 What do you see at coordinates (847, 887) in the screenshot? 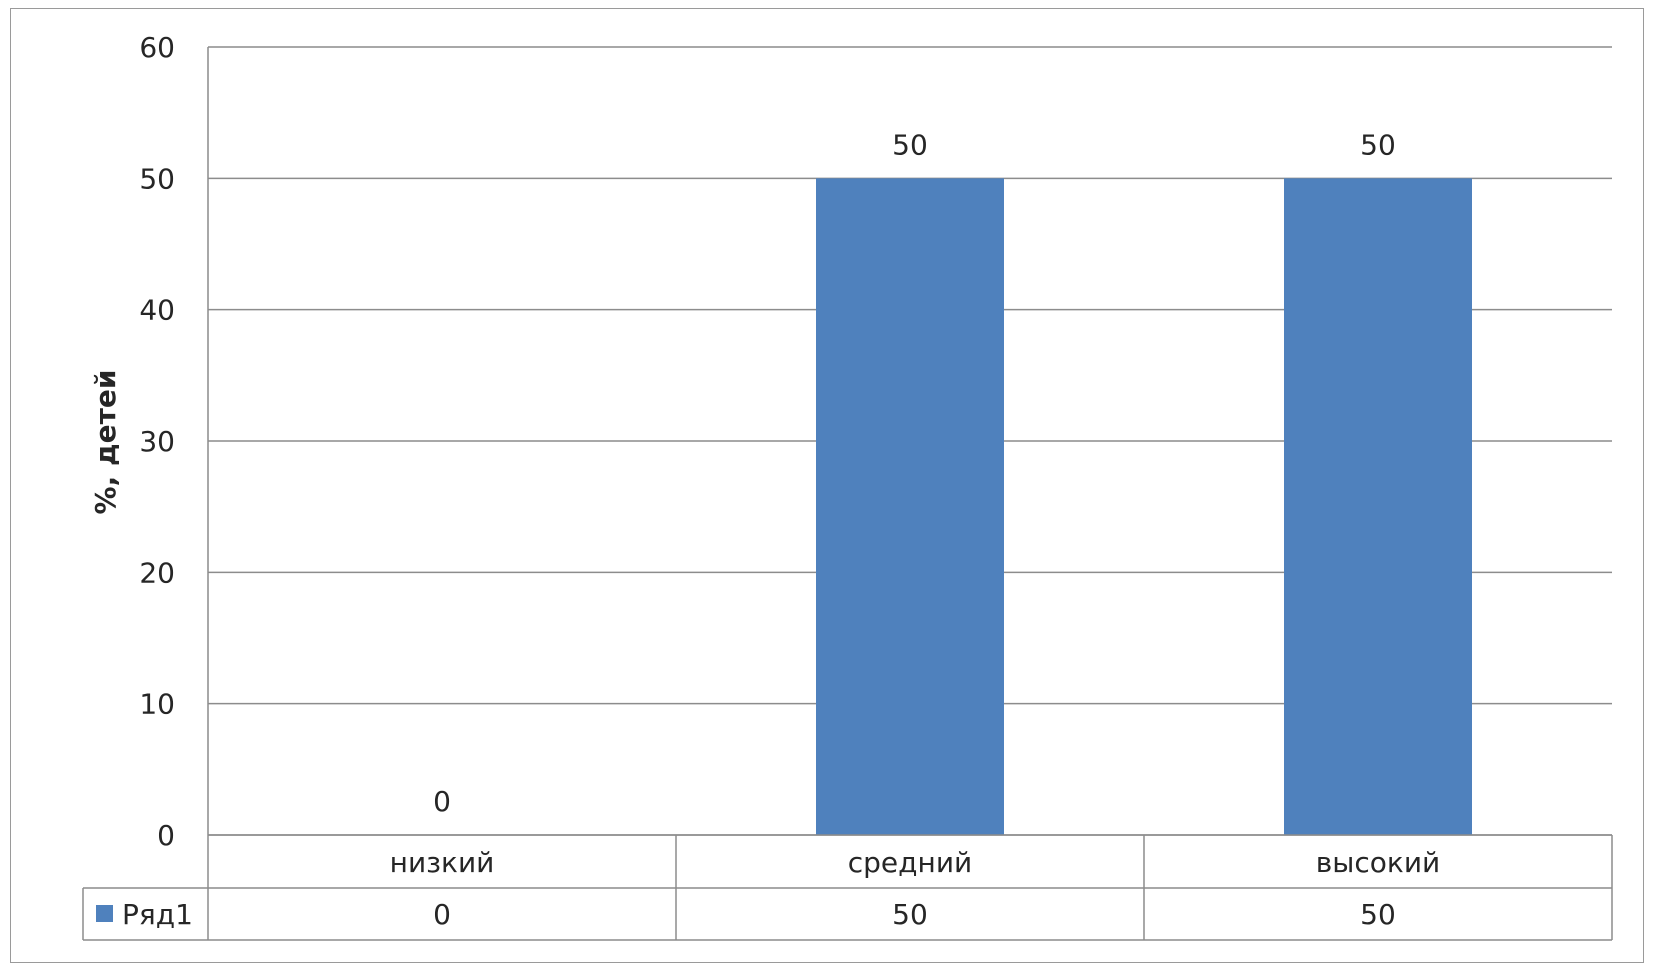
I see `data-table: низкий 0 средний 50 высокий 50 Ряд1` at bounding box center [847, 887].